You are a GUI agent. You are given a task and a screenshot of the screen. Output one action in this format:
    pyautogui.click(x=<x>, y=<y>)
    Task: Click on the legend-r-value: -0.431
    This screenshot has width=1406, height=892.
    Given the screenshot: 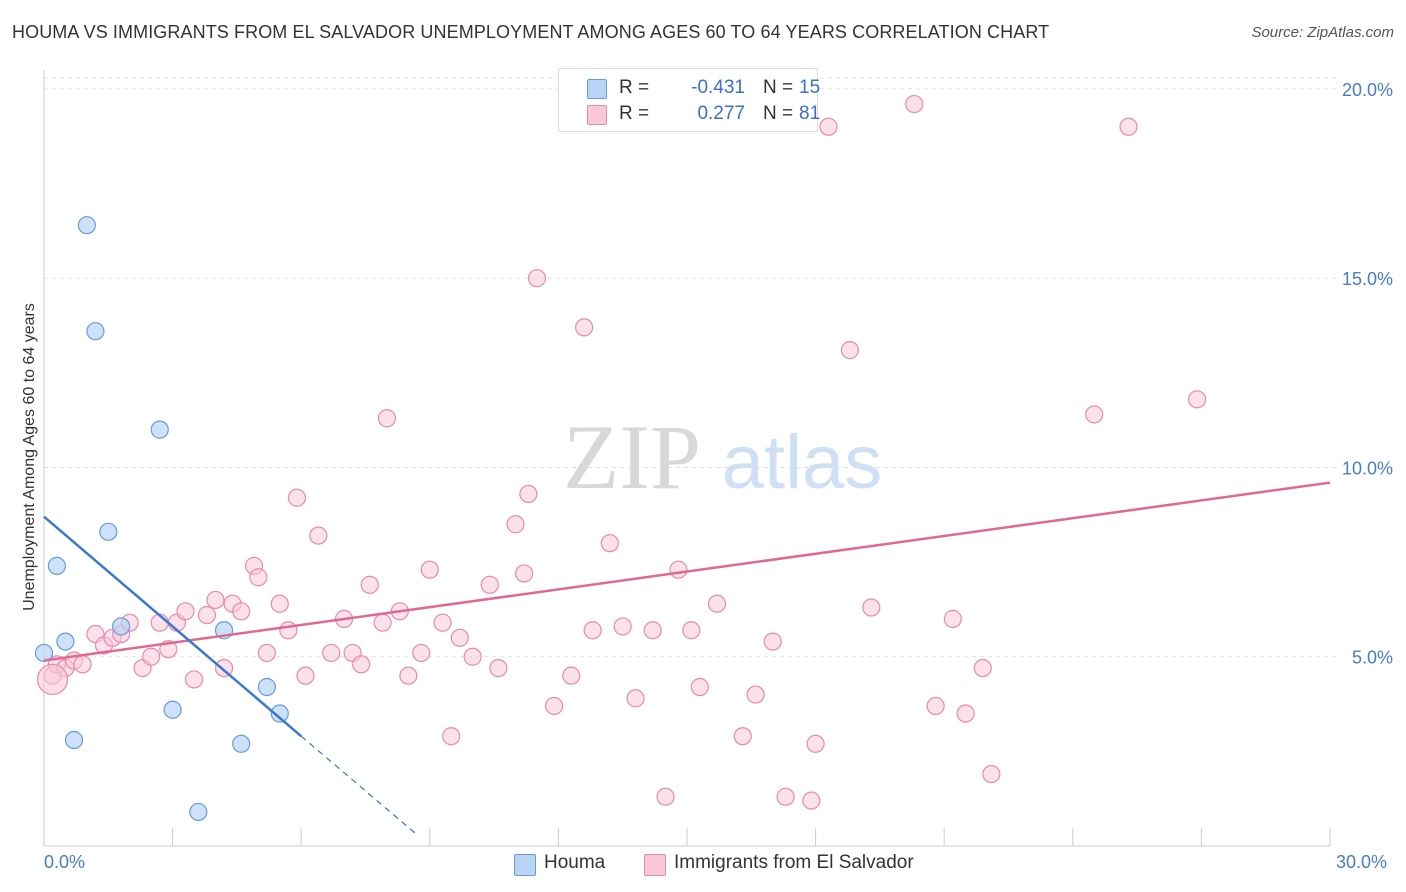 What is the action you would take?
    pyautogui.click(x=718, y=87)
    